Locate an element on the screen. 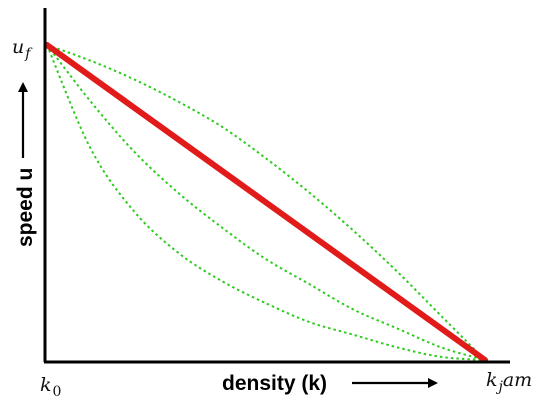 This screenshot has height=400, width=538. x-tick-label-end: kjam is located at coordinates (509, 382).